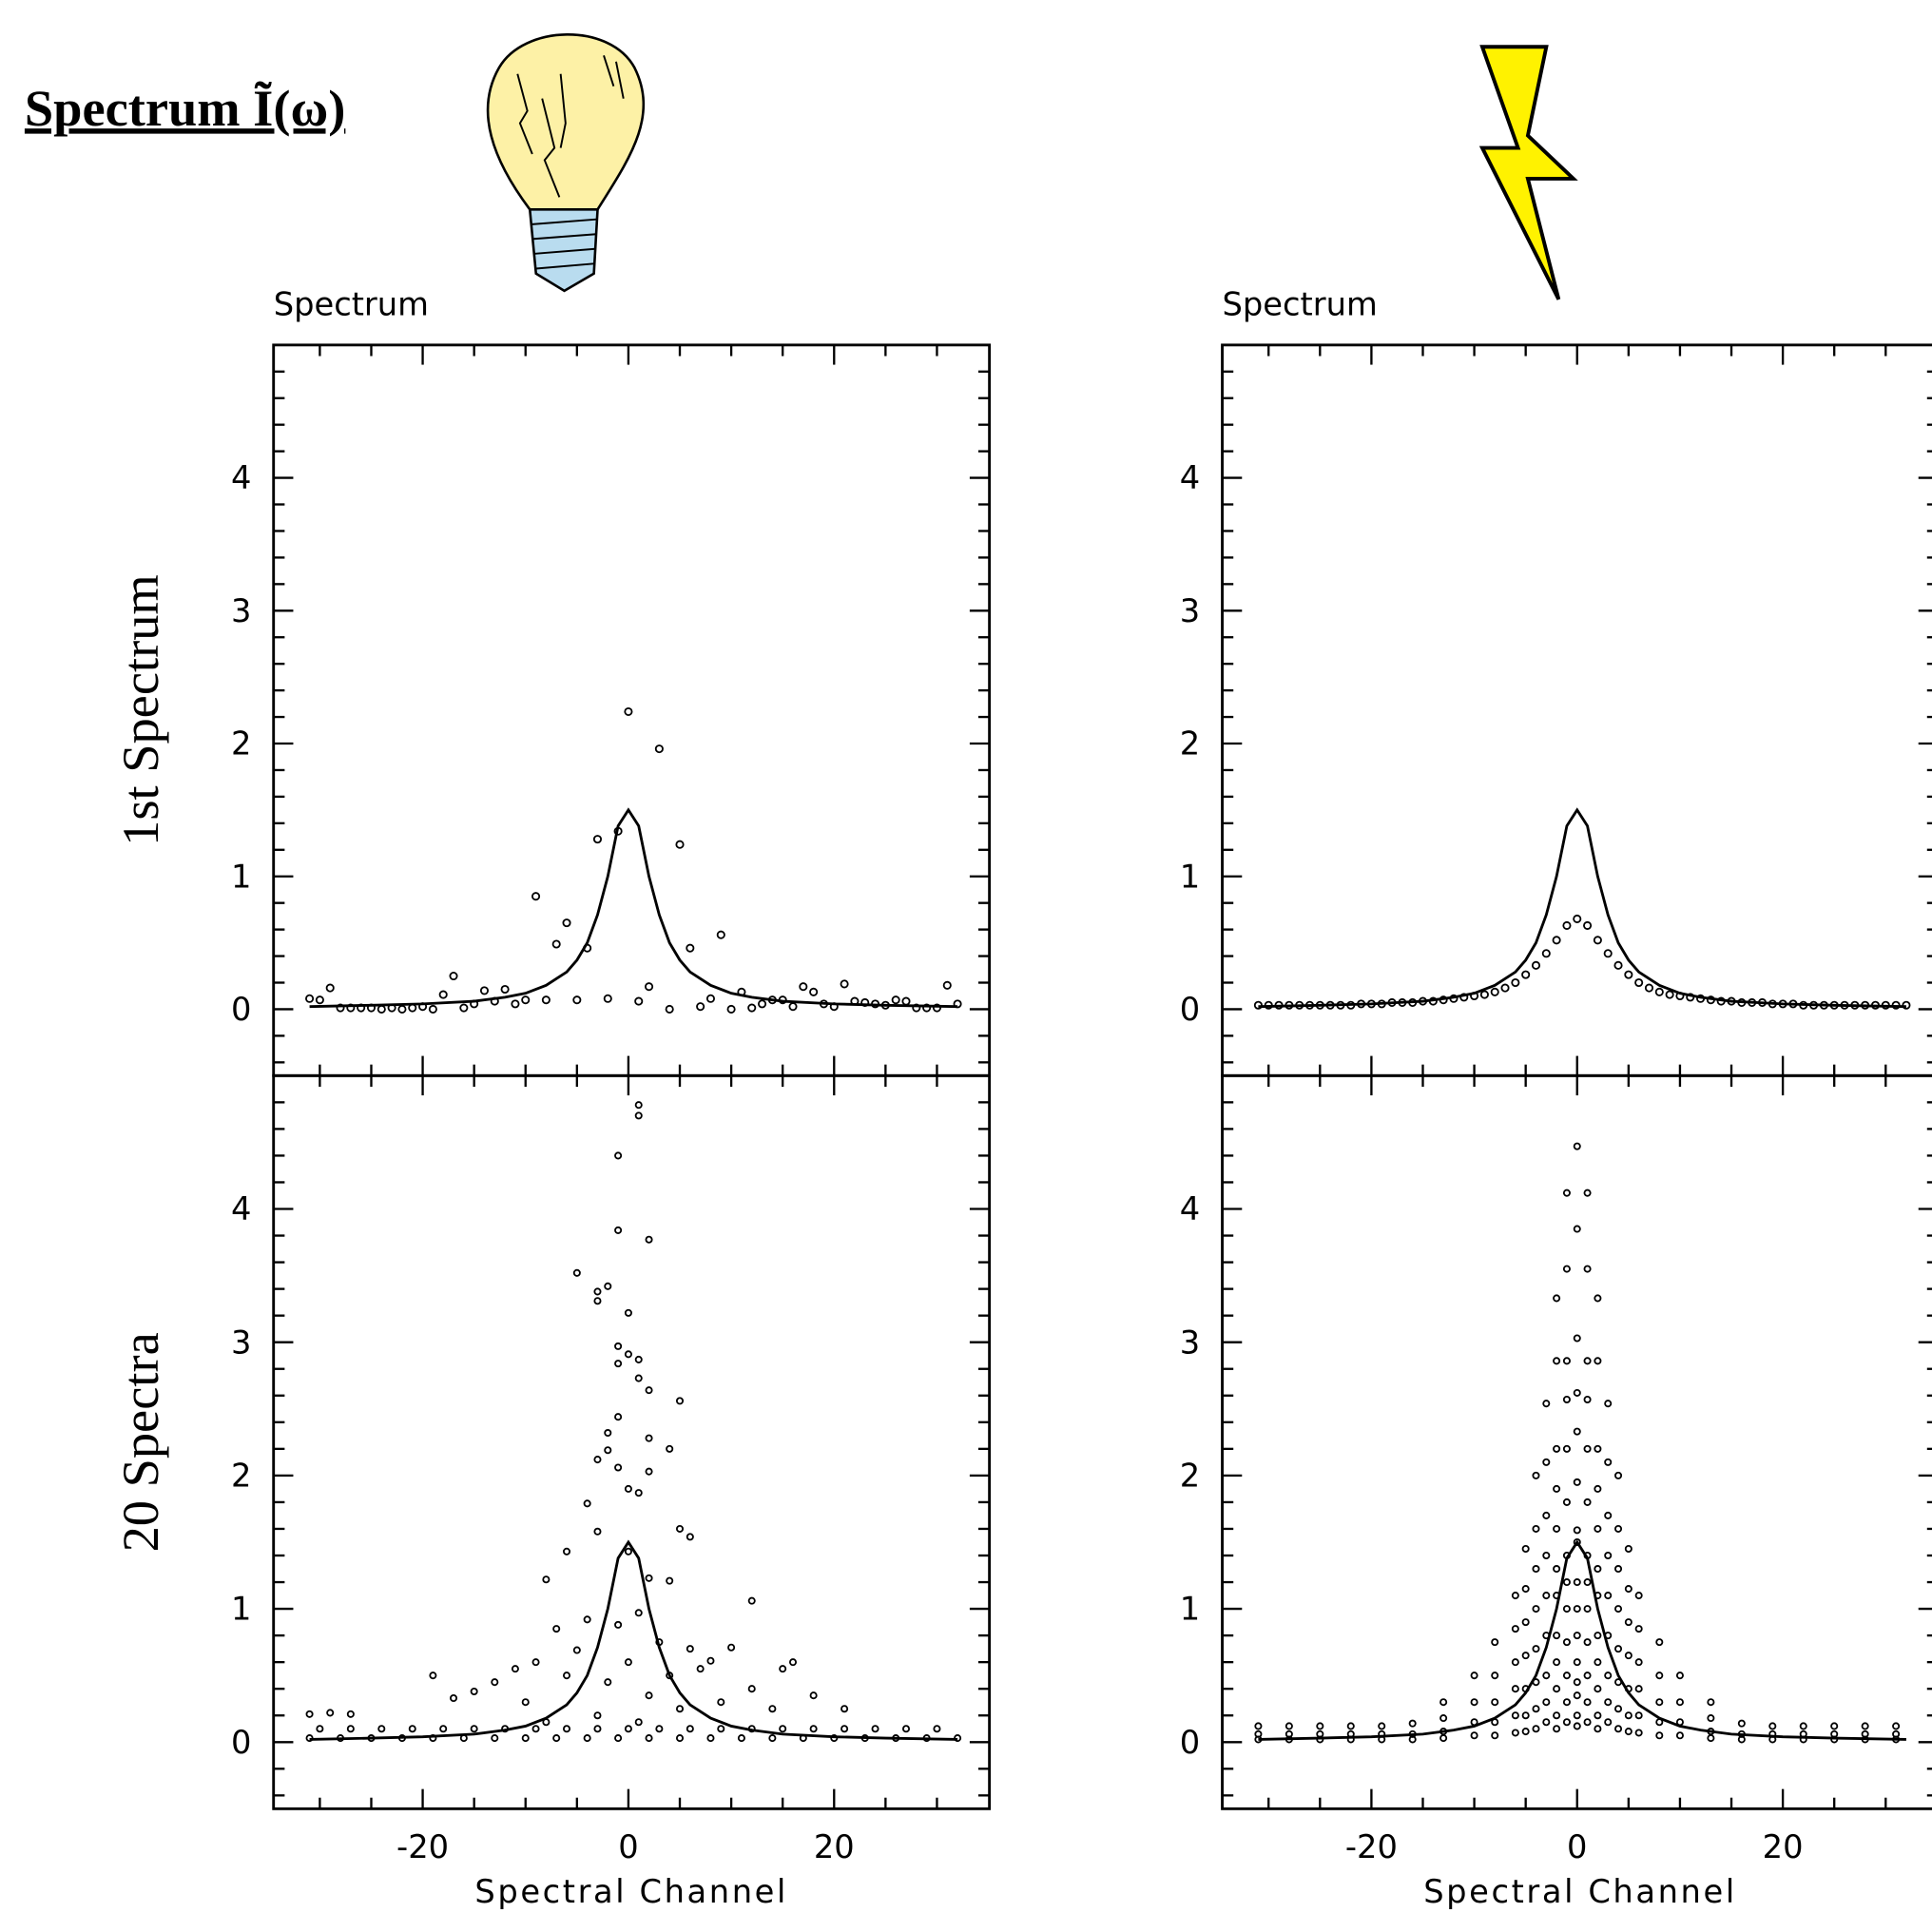 Image resolution: width=1932 pixels, height=1913 pixels. I want to click on y-tick-label: 1, so click(241, 876).